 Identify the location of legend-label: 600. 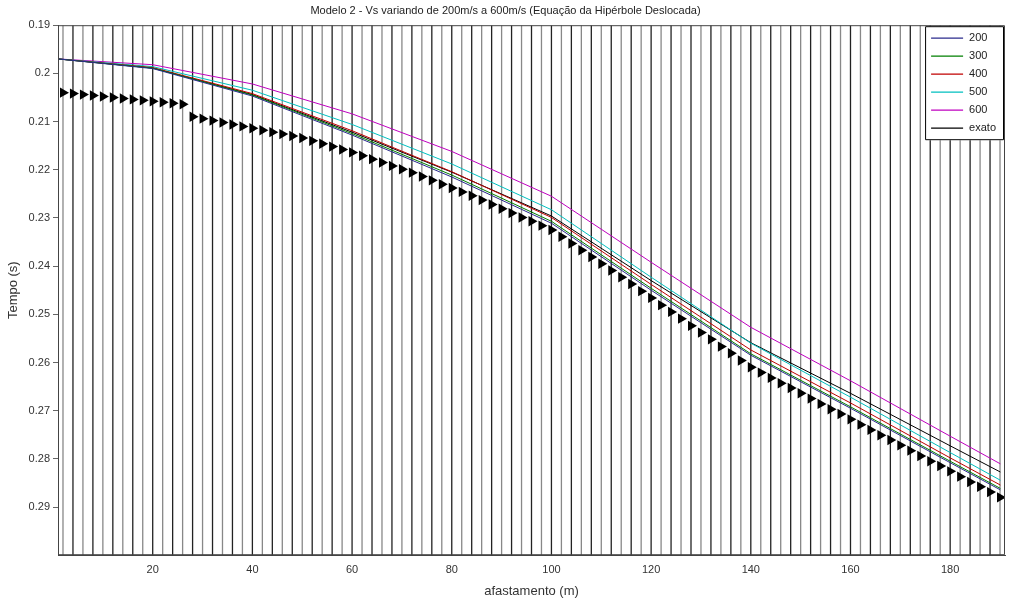
(978, 109).